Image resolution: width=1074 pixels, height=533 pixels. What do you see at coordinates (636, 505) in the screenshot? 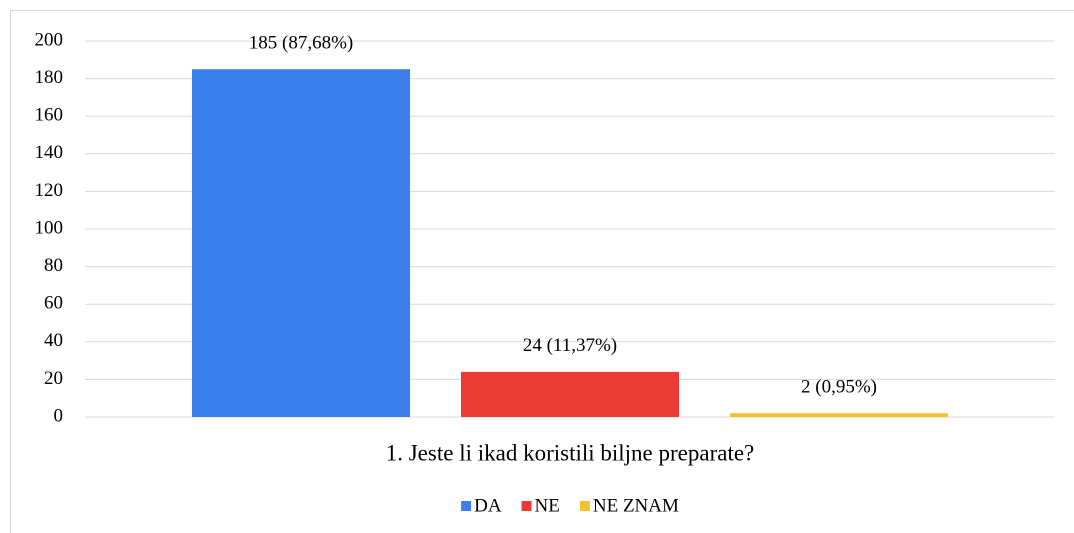
I see `legend-label: NE ZNAM` at bounding box center [636, 505].